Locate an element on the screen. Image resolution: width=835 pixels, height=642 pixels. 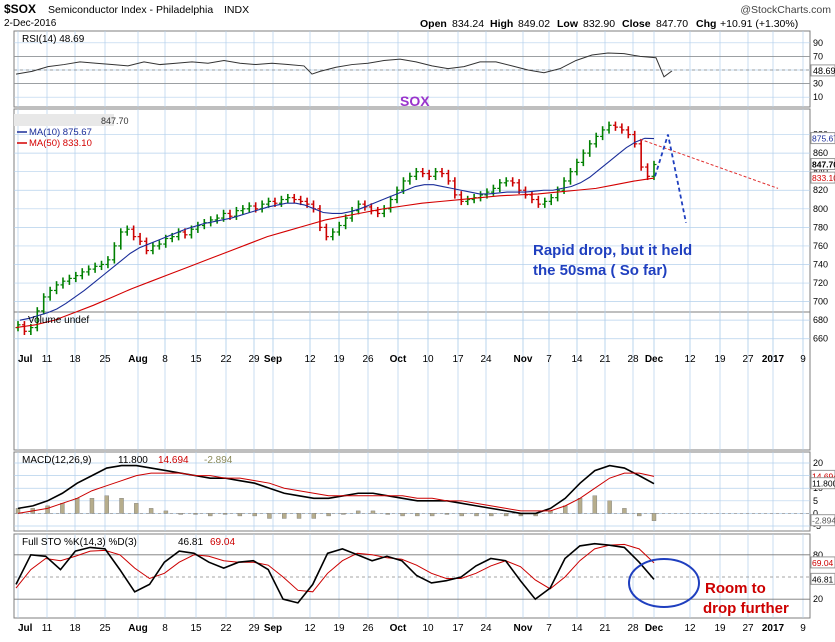
ma10-legend-value: 875.67 is located at coordinates (77, 132).